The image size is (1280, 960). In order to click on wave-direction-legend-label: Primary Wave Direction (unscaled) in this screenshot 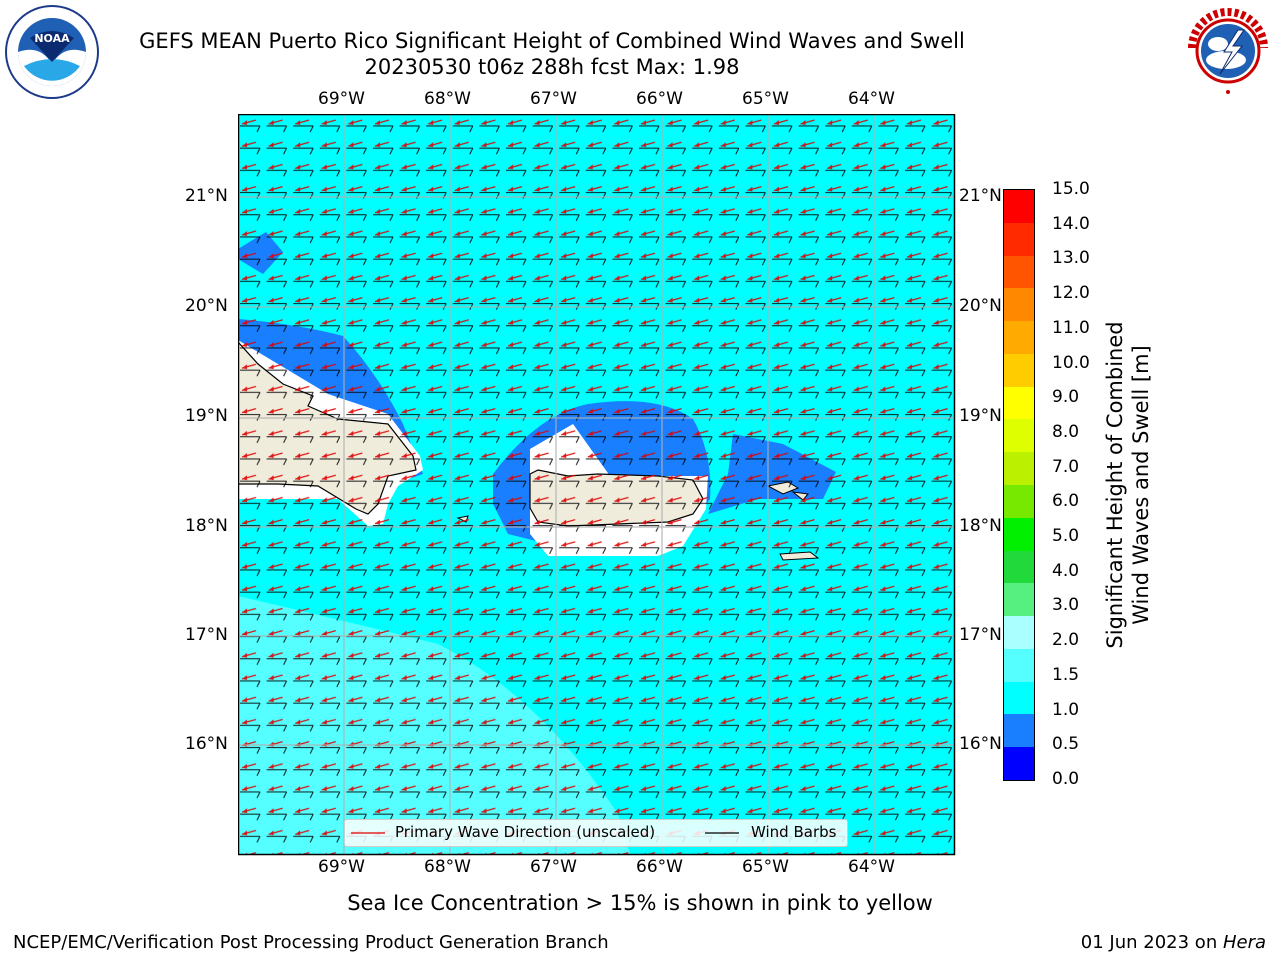, I will do `click(525, 832)`.